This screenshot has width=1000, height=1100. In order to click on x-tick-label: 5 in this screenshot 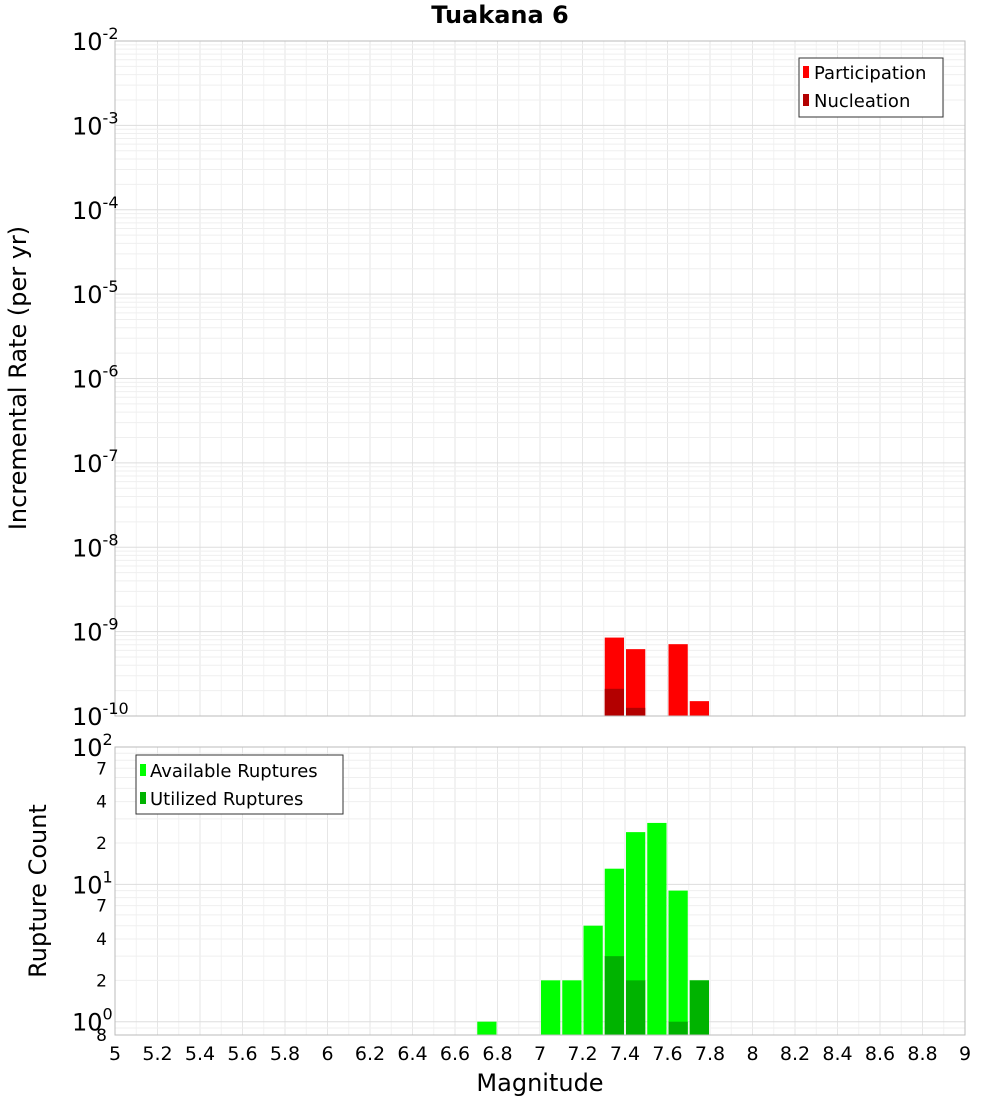, I will do `click(115, 1054)`.